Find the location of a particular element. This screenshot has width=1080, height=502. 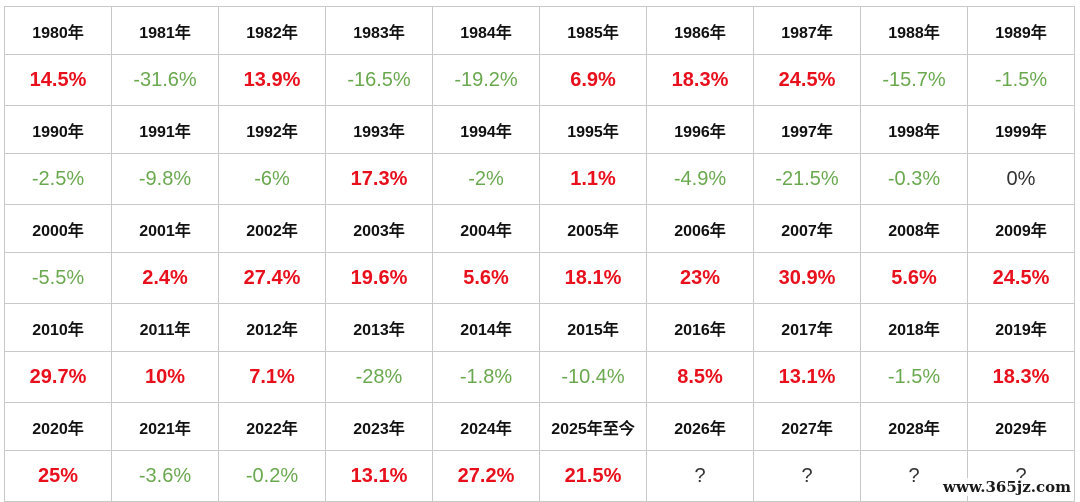

year-cell: 1994年 is located at coordinates (486, 129).